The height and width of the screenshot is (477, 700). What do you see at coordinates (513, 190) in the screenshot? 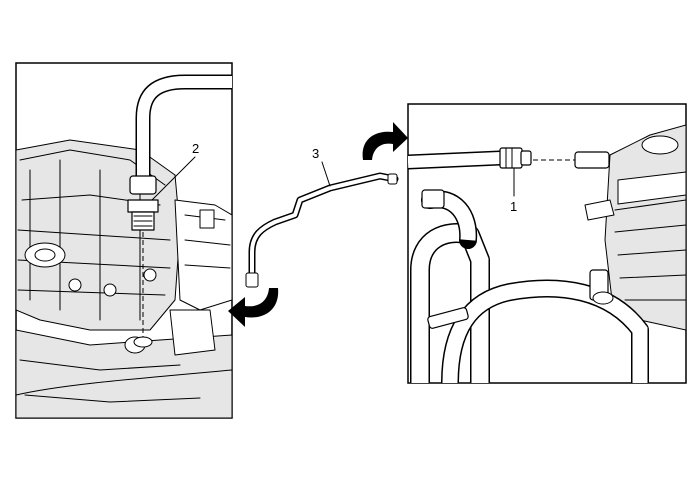
I see `callout-1: 1` at bounding box center [513, 190].